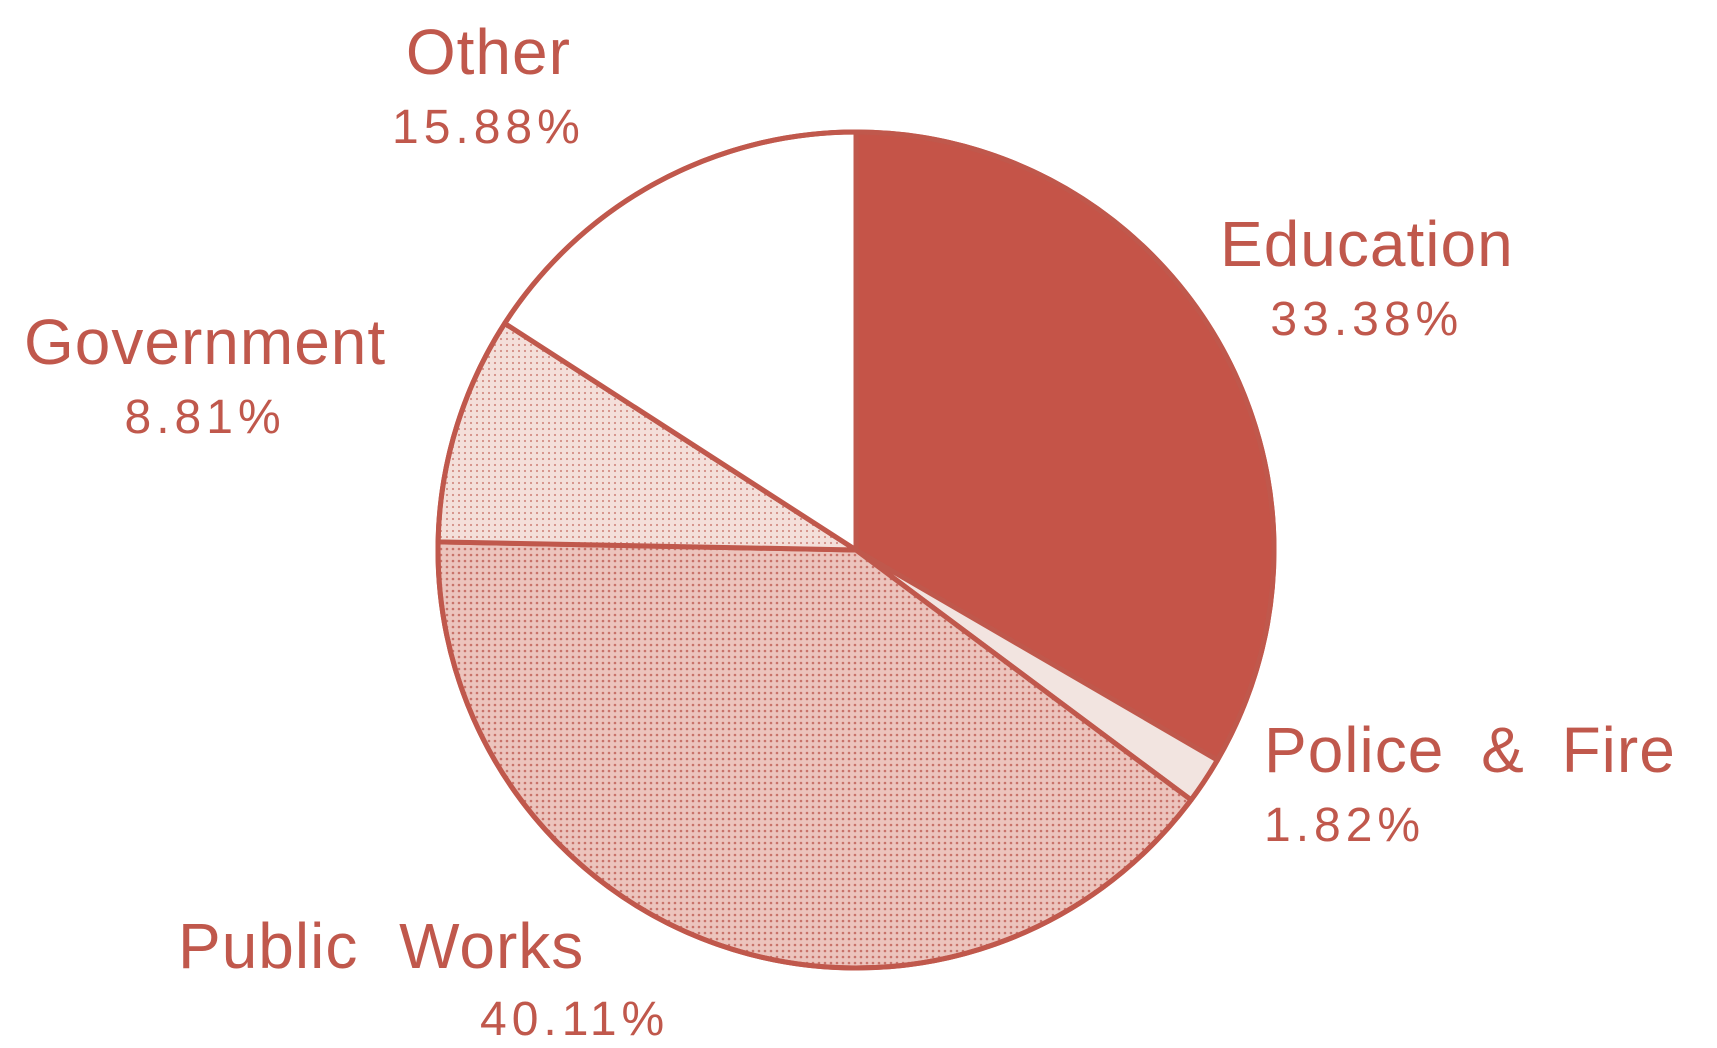 The image size is (1717, 1048). Describe the element at coordinates (1367, 319) in the screenshot. I see `slice-percent-education: 33.38%` at that location.